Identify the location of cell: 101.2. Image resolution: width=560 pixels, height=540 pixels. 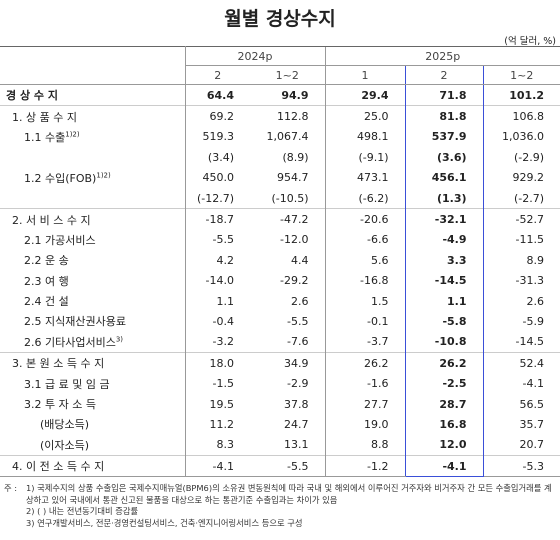
(527, 95).